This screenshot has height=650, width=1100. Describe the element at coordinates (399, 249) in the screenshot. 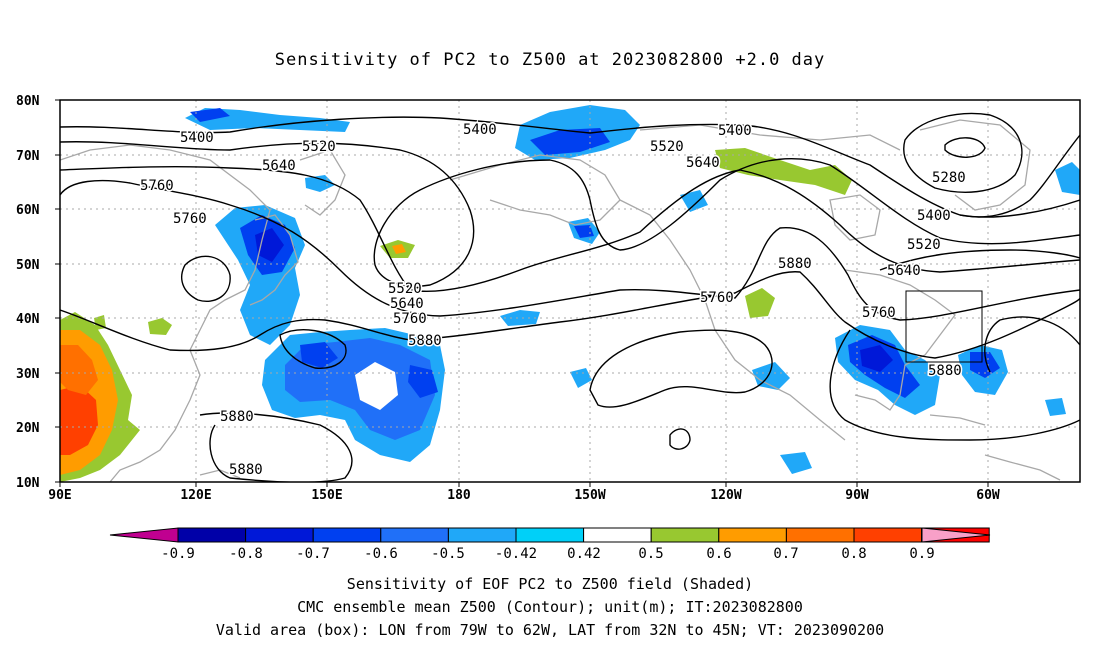

I see `positive-core` at that location.